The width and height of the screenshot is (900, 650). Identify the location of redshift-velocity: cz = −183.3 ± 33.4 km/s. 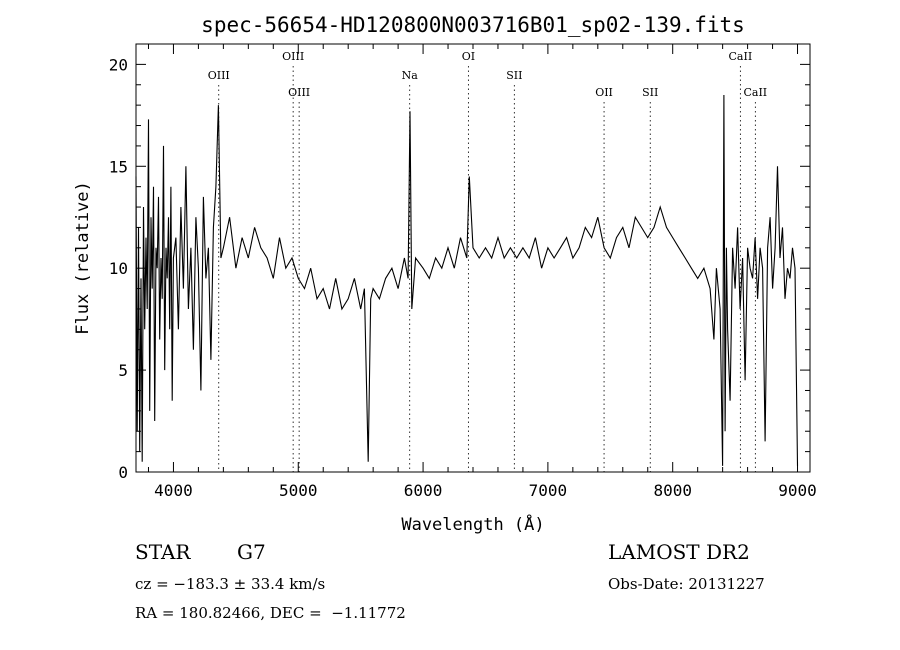
(230, 584).